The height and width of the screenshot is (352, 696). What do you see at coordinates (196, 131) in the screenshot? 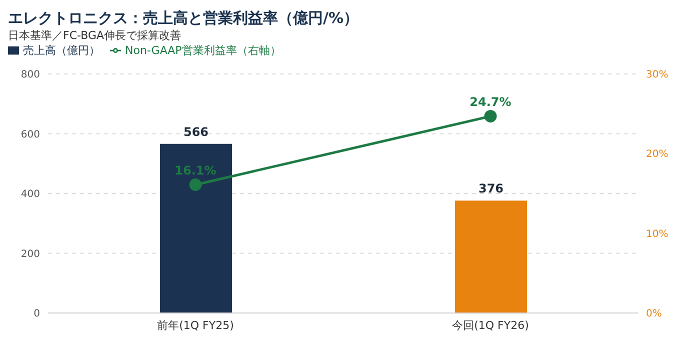
I see `data-label: 566` at bounding box center [196, 131].